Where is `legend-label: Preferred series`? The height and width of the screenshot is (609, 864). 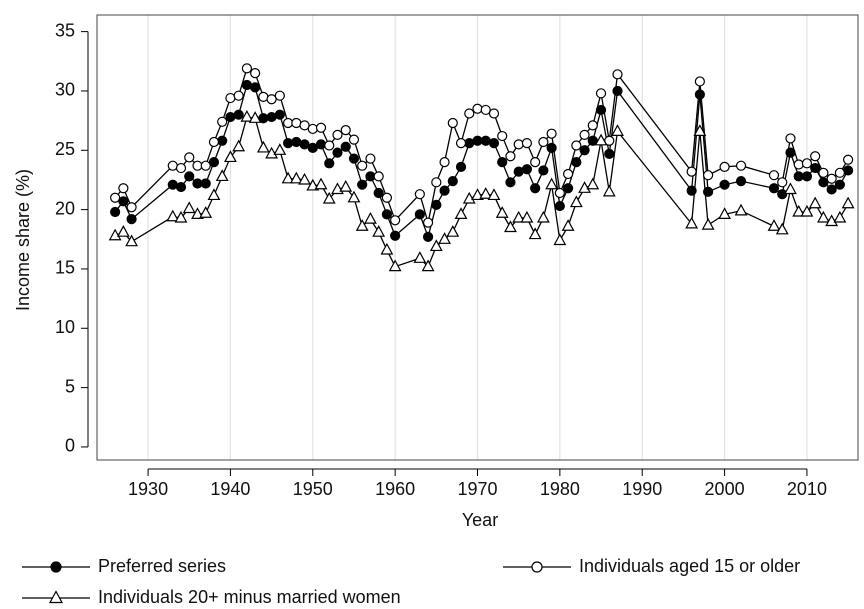
legend-label: Preferred series is located at coordinates (162, 566).